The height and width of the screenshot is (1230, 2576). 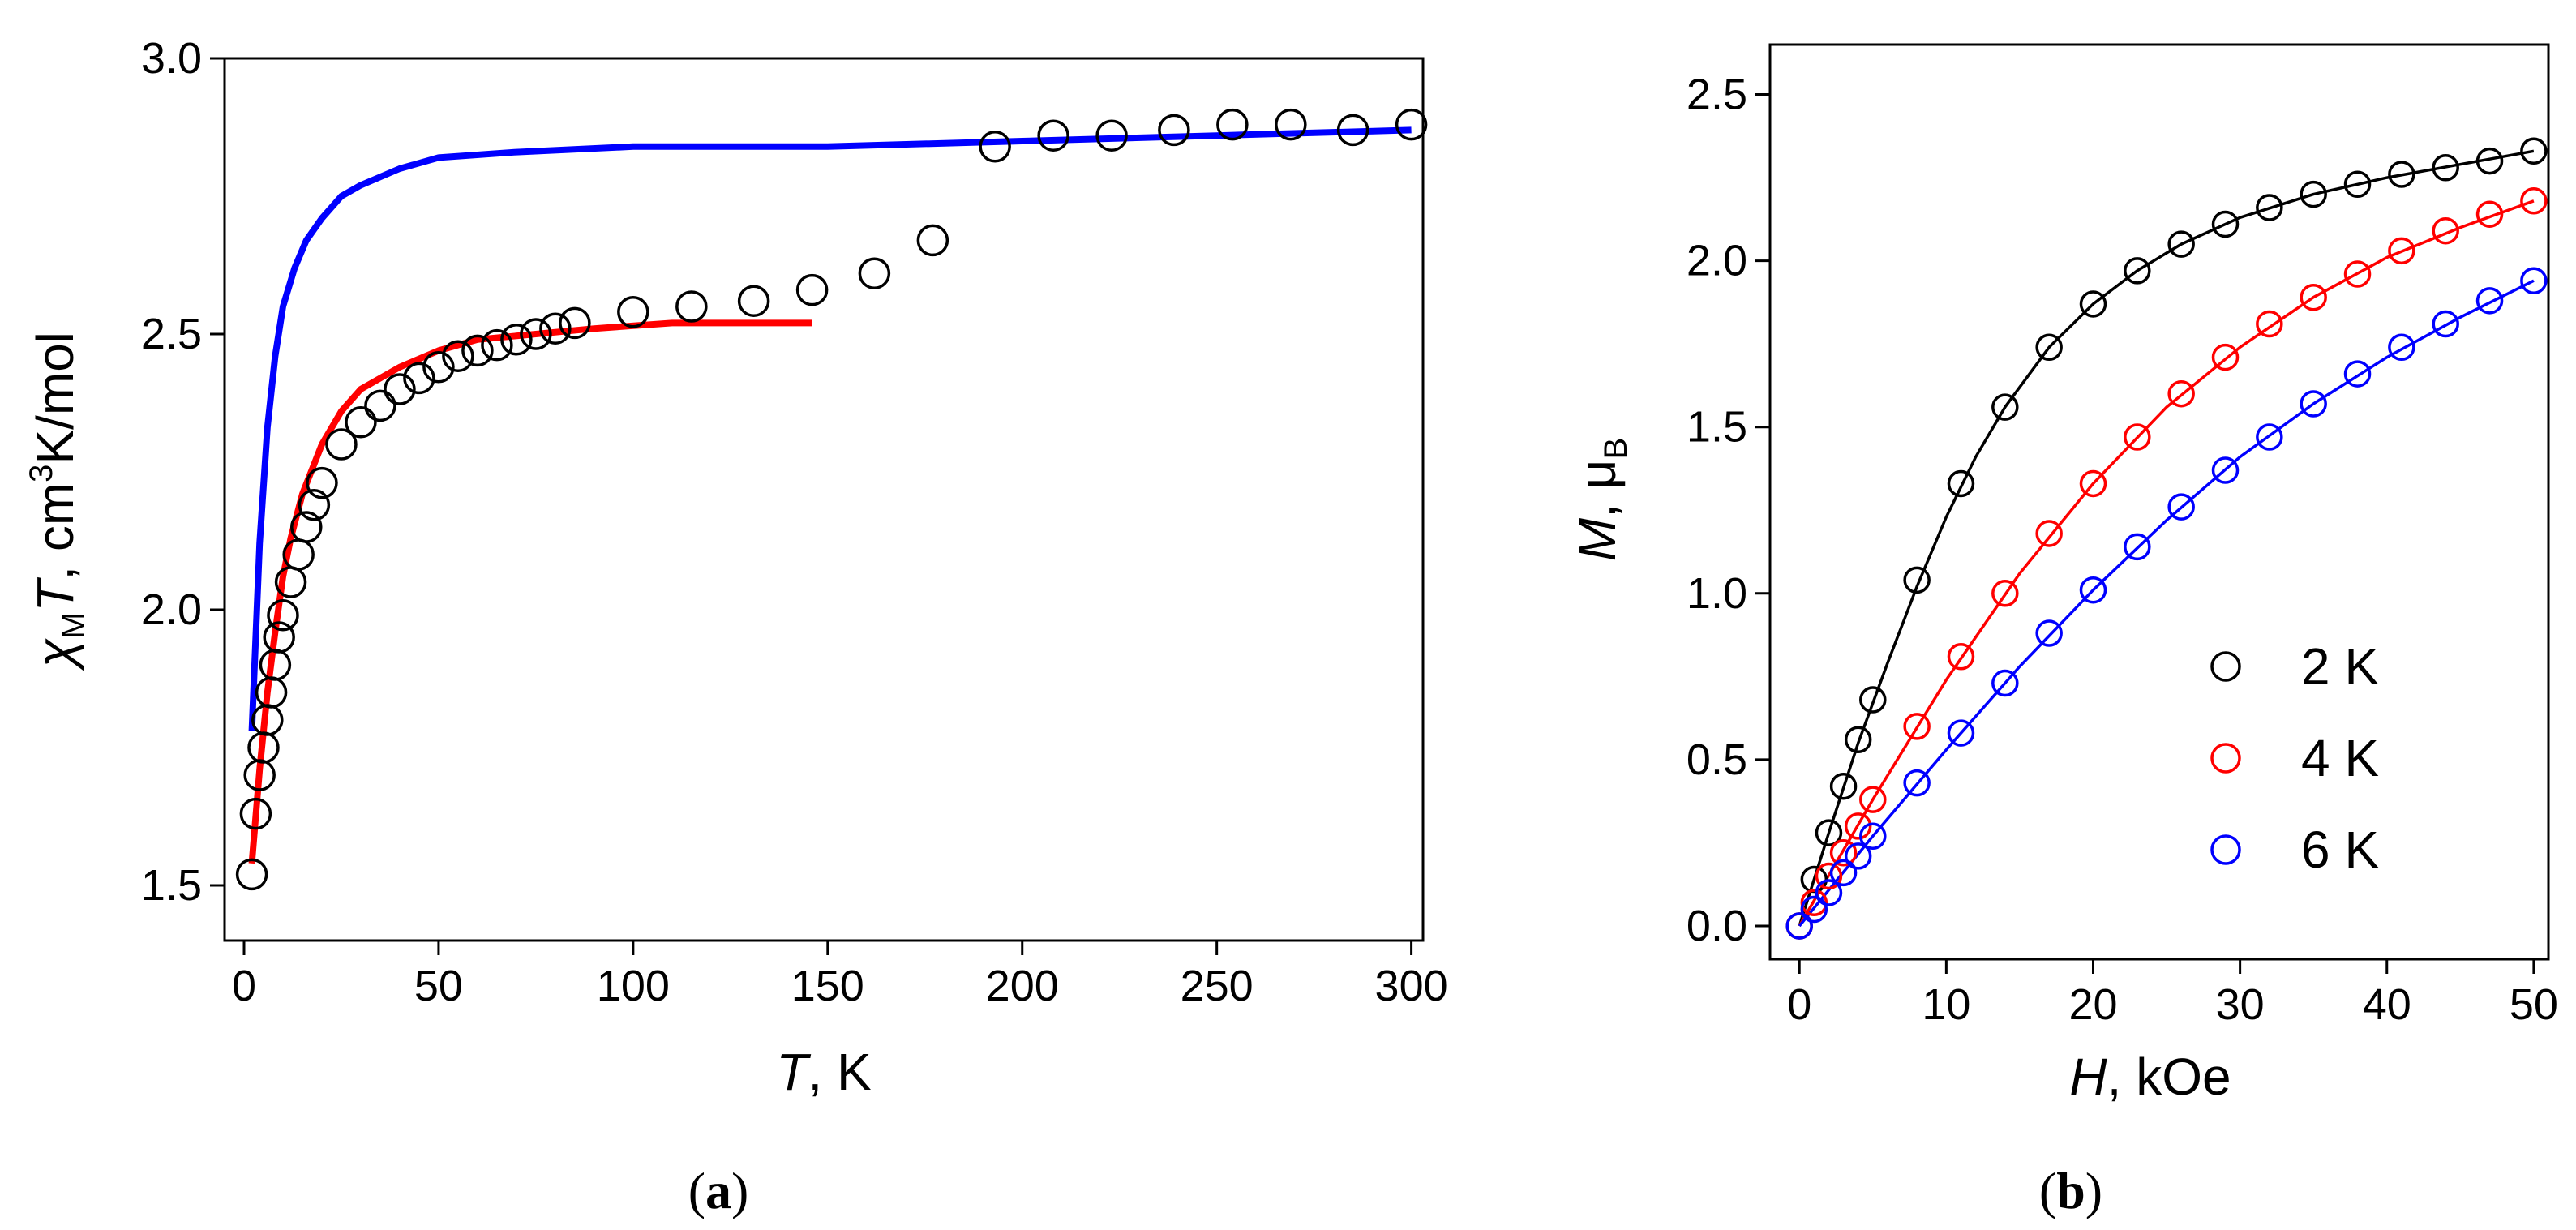 I want to click on x-tick-label: 10, so click(x=1946, y=1005).